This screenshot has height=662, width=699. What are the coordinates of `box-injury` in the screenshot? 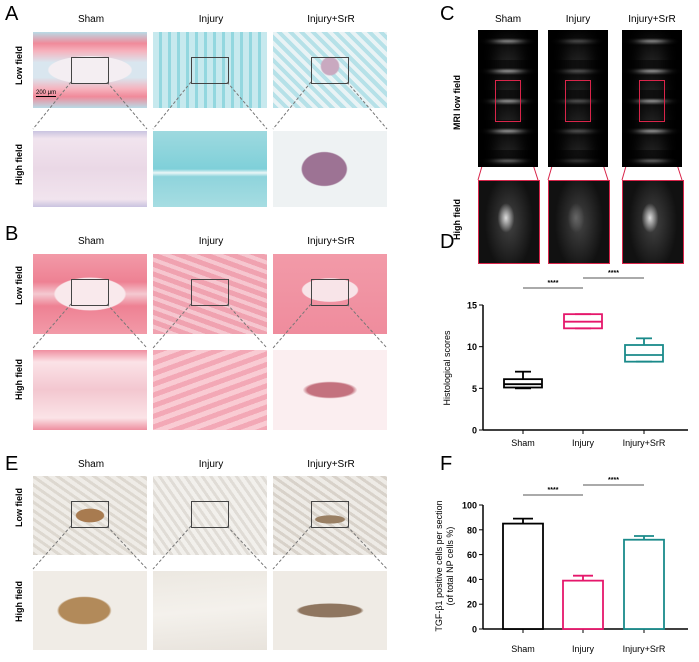 It's located at (583, 321).